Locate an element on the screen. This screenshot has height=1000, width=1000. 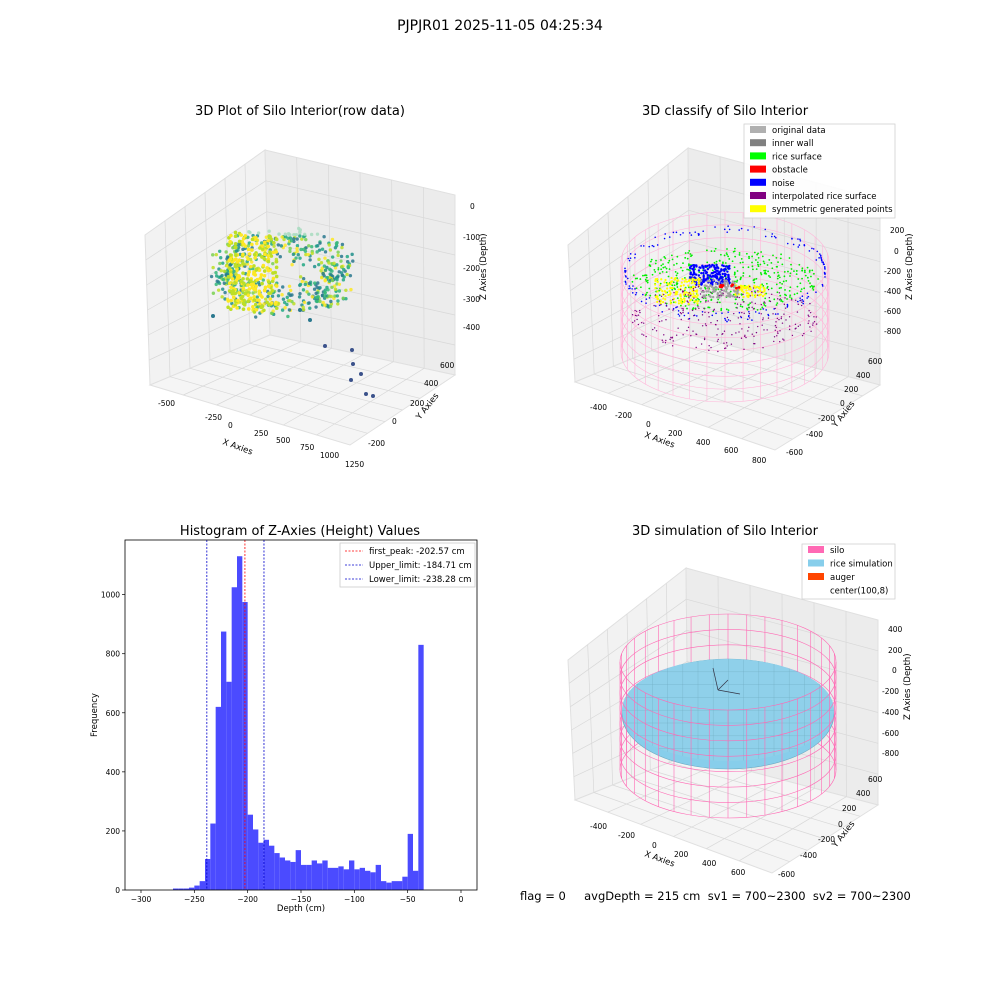
simulation-ztick: -600 is located at coordinates (890, 733).